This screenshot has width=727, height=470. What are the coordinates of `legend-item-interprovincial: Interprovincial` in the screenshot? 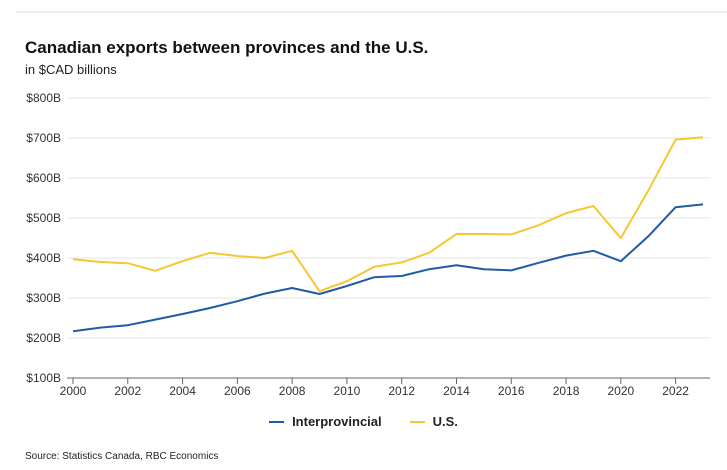 It's located at (325, 421).